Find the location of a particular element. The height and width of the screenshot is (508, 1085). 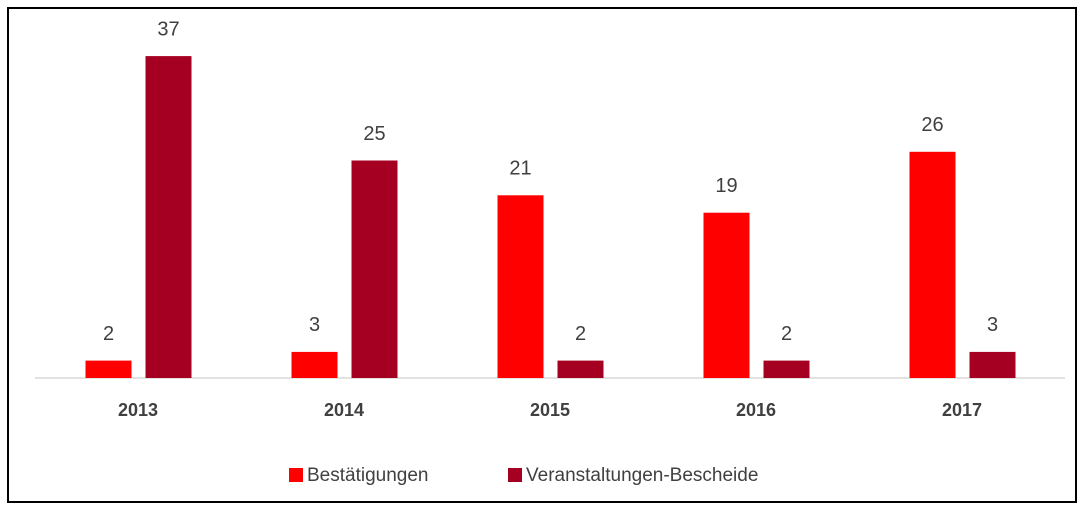

data-label: 21 is located at coordinates (520, 169).